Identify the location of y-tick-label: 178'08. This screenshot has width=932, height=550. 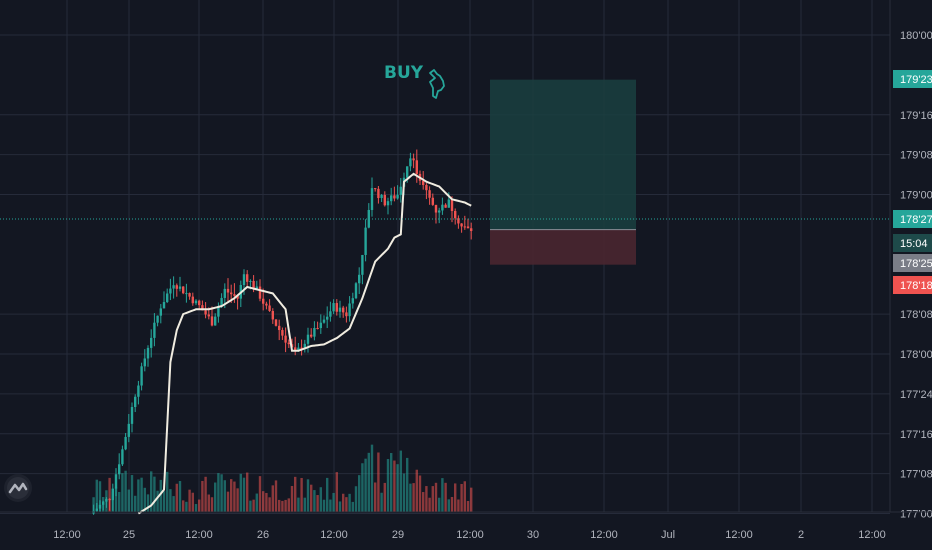
(916, 315).